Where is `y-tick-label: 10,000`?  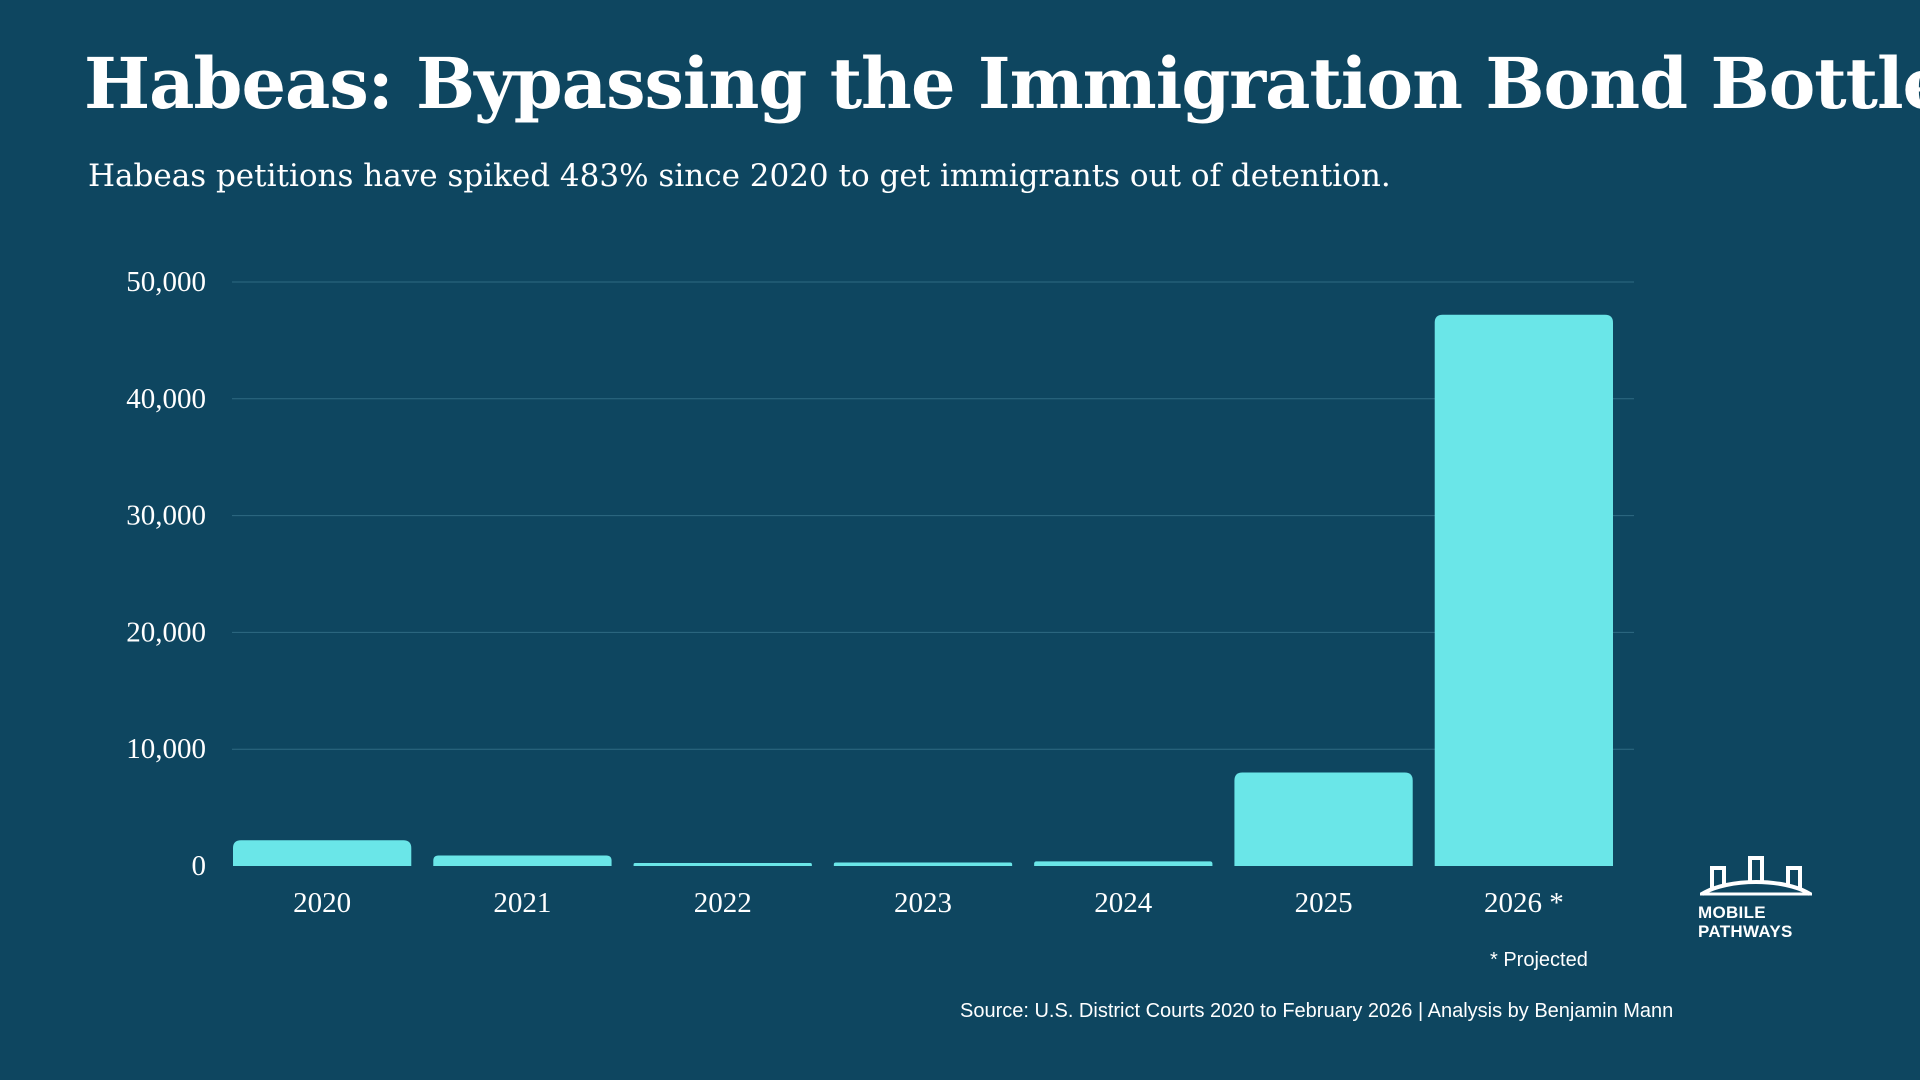 y-tick-label: 10,000 is located at coordinates (166, 749).